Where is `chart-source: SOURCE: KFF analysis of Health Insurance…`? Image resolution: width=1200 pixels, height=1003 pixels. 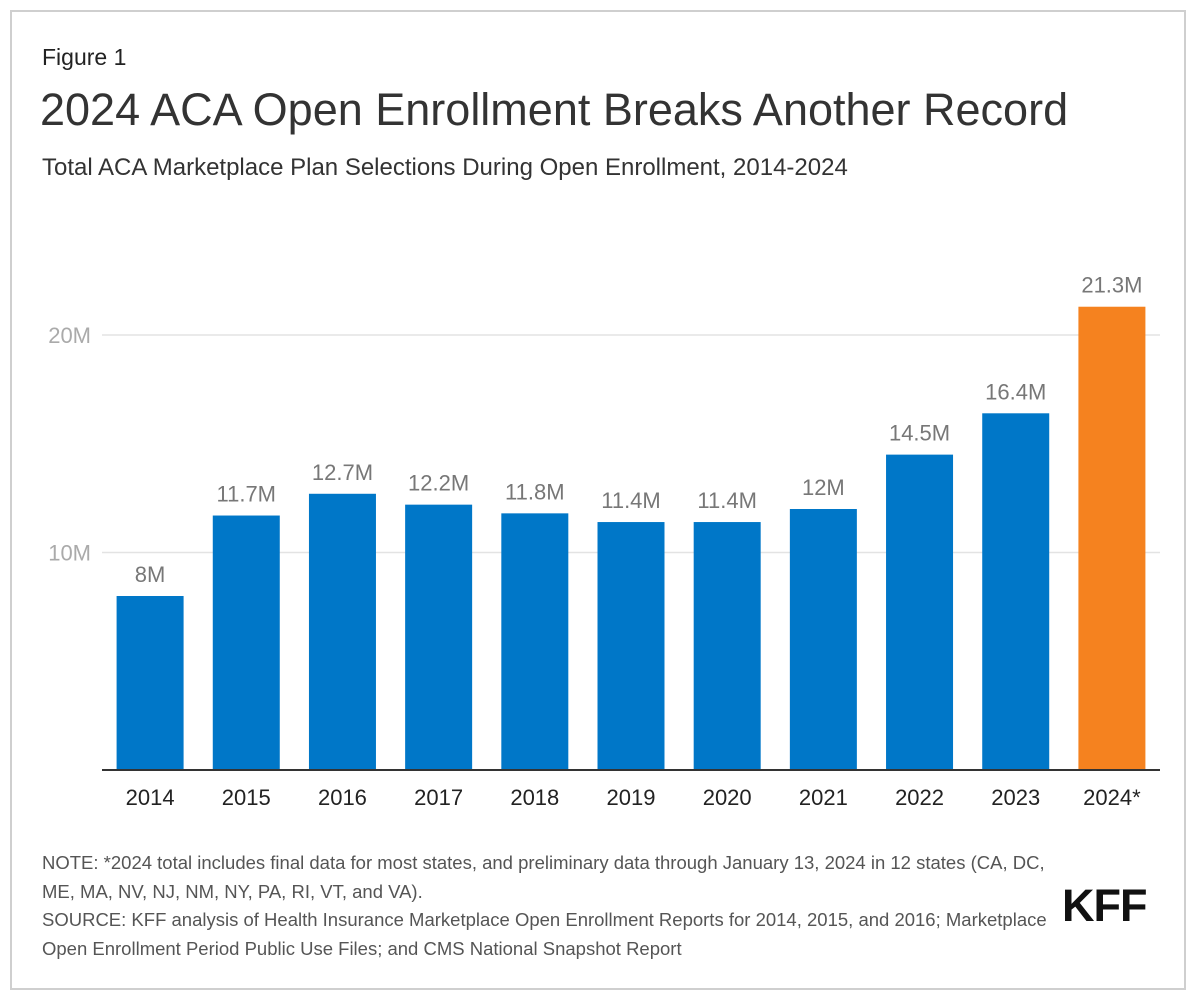
chart-source: SOURCE: KFF analysis of Health Insurance… is located at coordinates (544, 934).